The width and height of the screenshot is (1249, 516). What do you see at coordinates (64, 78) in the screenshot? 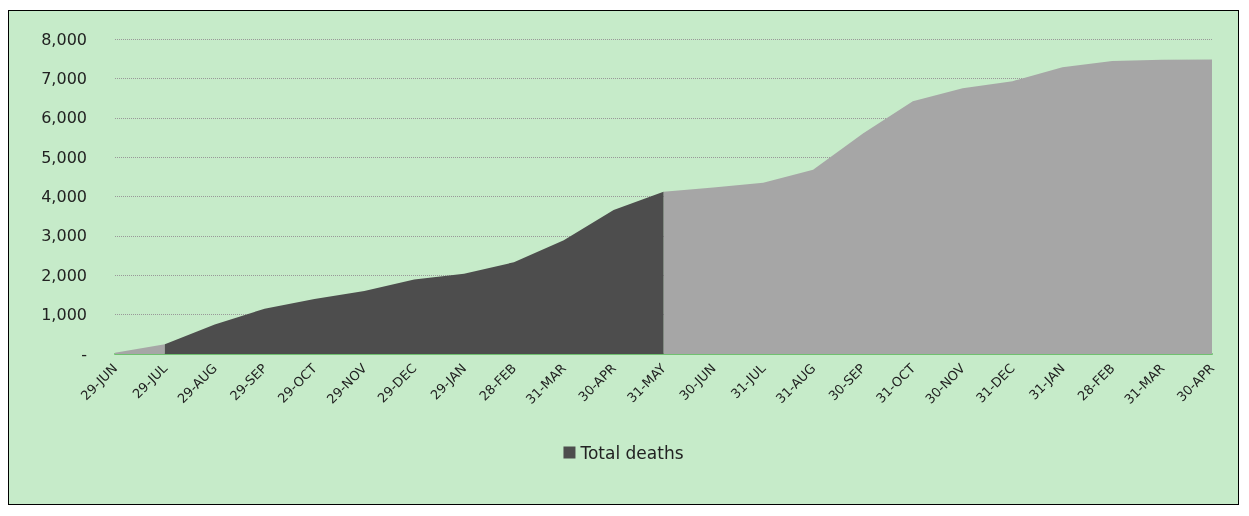
I see `y-tick-label: 7,000` at bounding box center [64, 78].